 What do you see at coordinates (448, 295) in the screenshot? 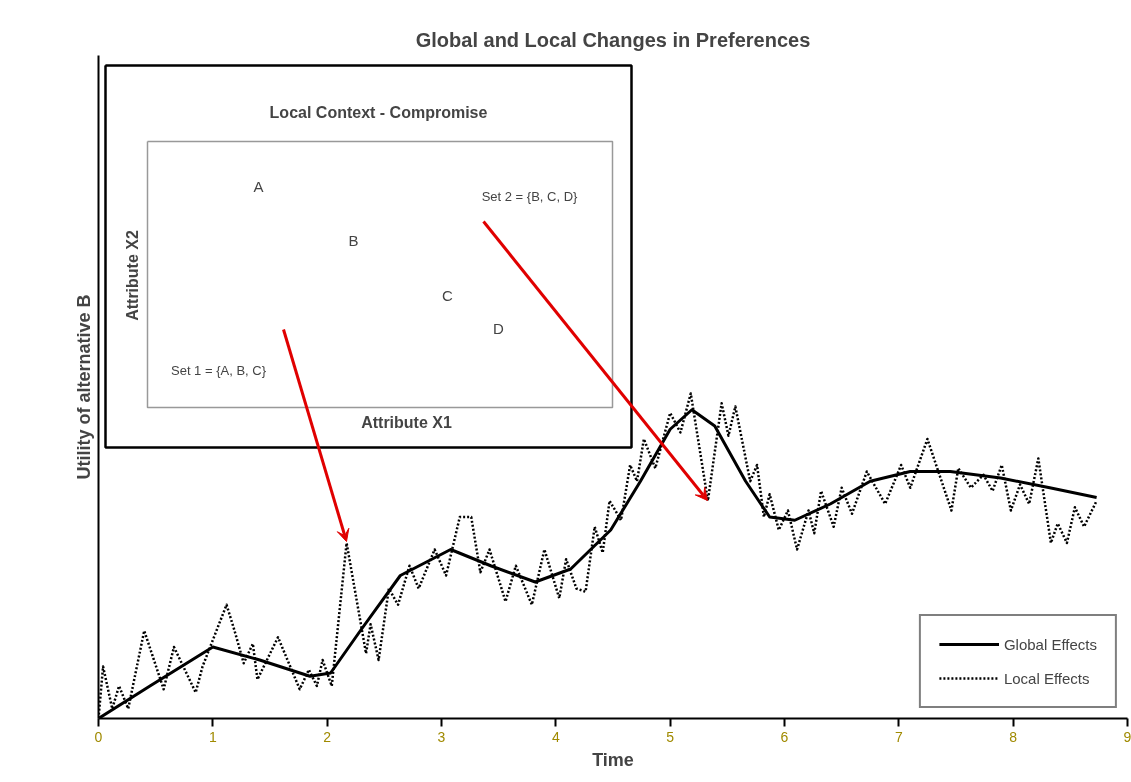
I see `text: C` at bounding box center [448, 295].